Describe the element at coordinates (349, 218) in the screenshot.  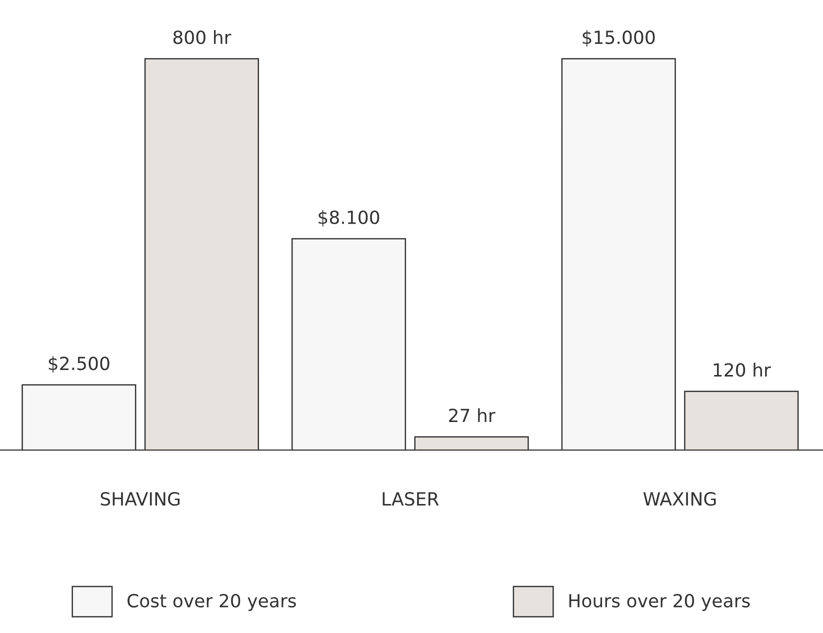
I see `data-label: $8.100` at that location.